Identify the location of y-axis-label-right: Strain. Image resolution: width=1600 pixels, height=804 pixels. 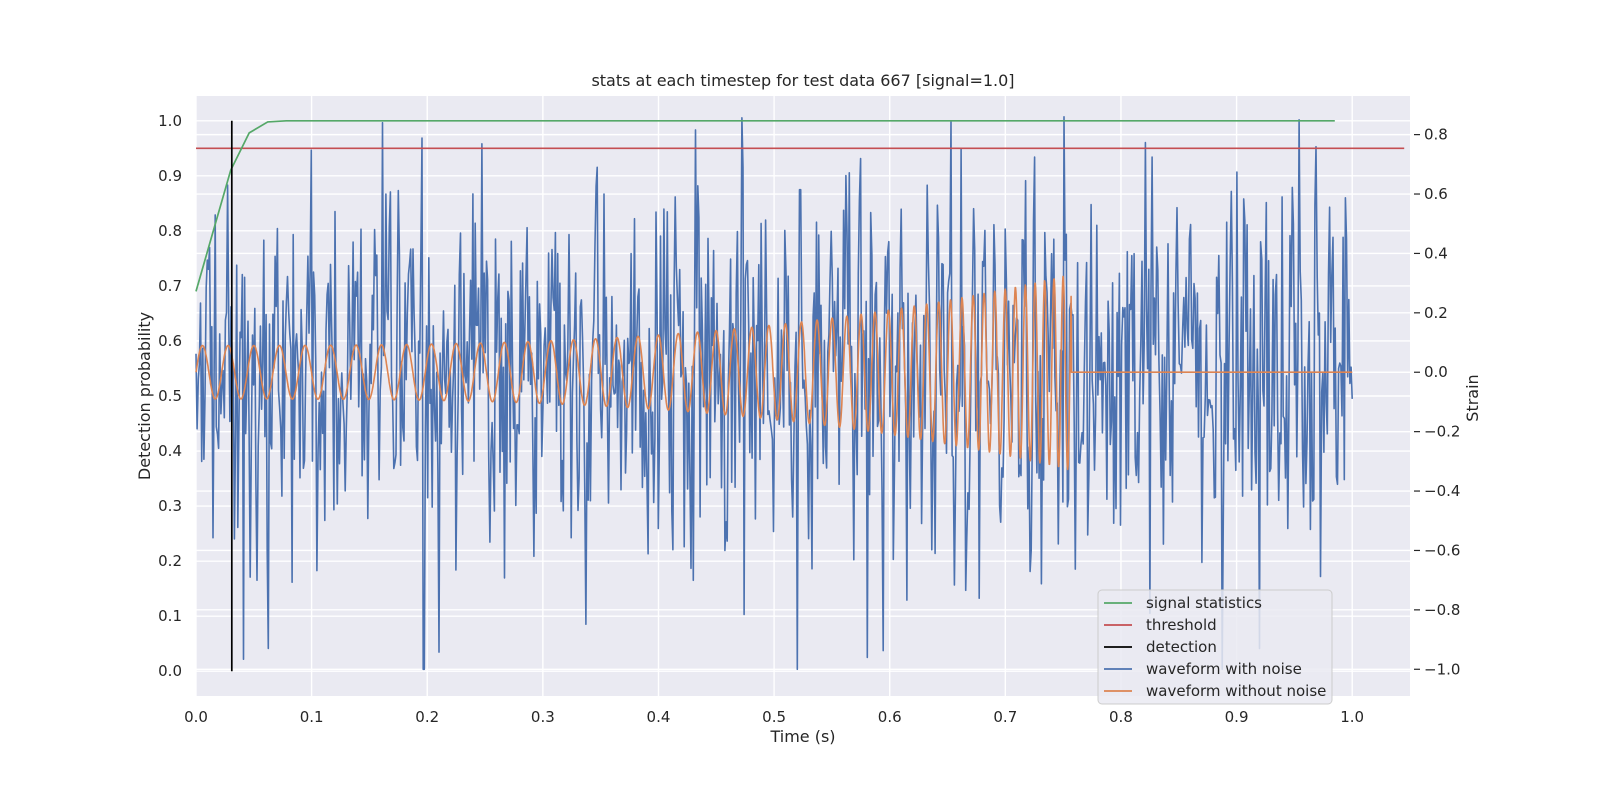
(1472, 397).